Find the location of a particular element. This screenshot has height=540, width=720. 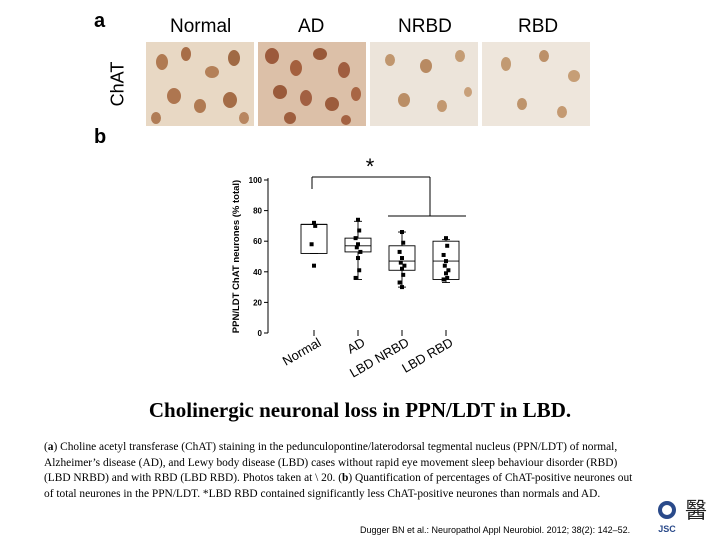

y-axis-label: PPN/LDT ChAT neurones (% total) is located at coordinates (236, 256).